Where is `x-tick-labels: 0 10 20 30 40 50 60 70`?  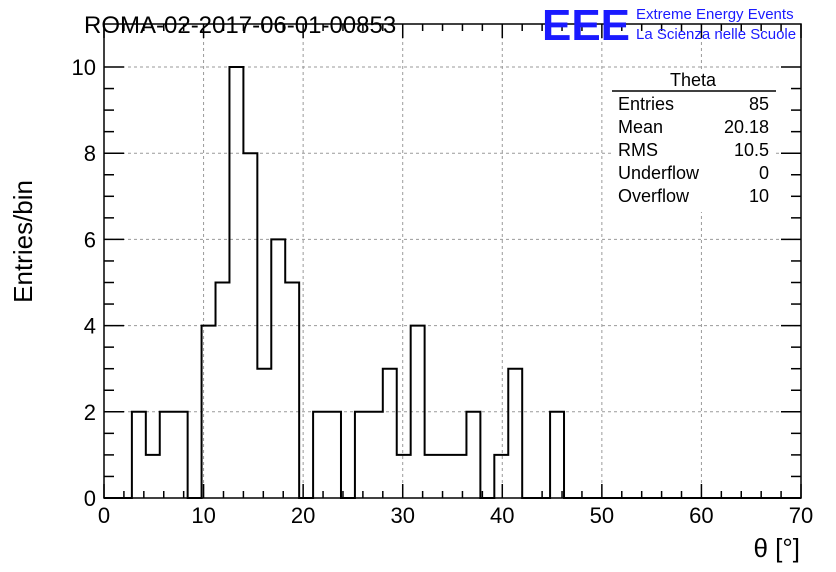
x-tick-labels: 0 10 20 30 40 50 60 70 is located at coordinates (455, 515).